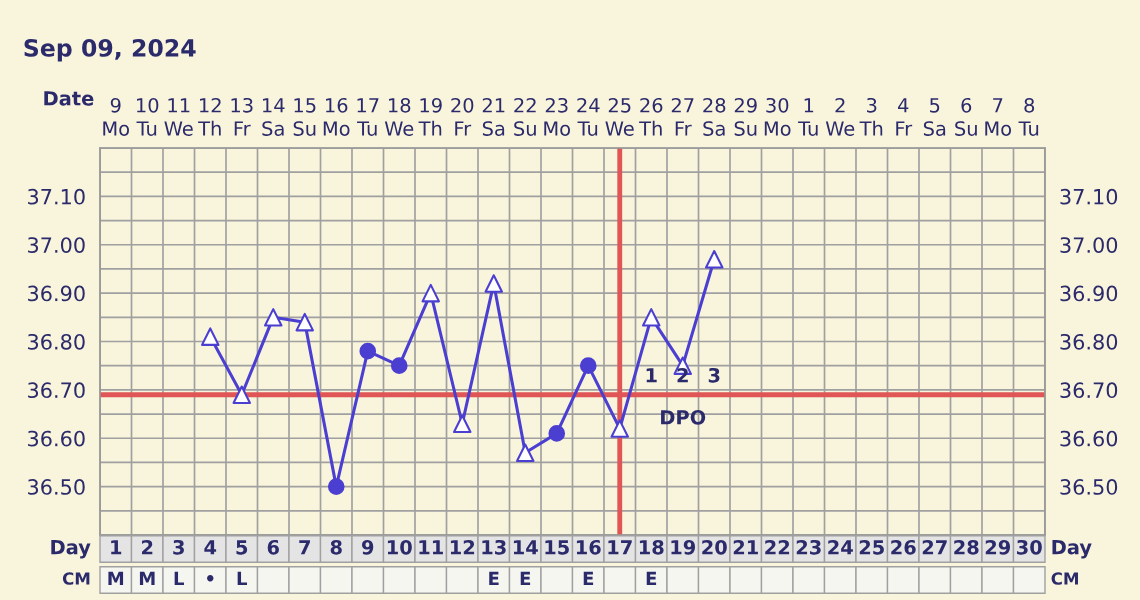 This screenshot has height=600, width=1140. Describe the element at coordinates (904, 117) in the screenshot. I see `x2-tick-label: 4 Fr` at that location.